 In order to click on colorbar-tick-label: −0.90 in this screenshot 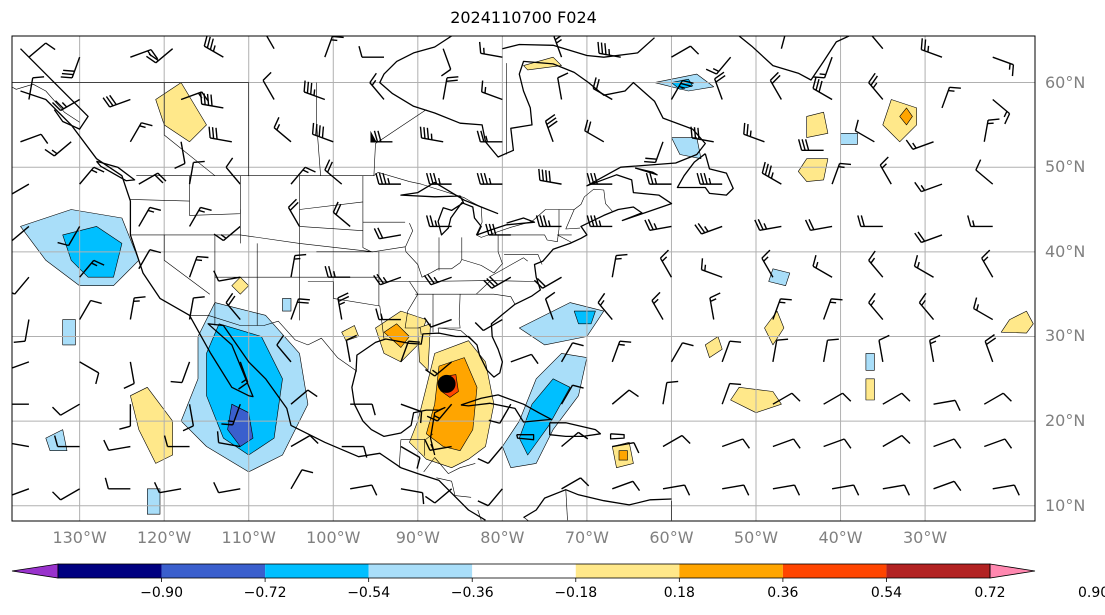, I will do `click(161, 593)`.